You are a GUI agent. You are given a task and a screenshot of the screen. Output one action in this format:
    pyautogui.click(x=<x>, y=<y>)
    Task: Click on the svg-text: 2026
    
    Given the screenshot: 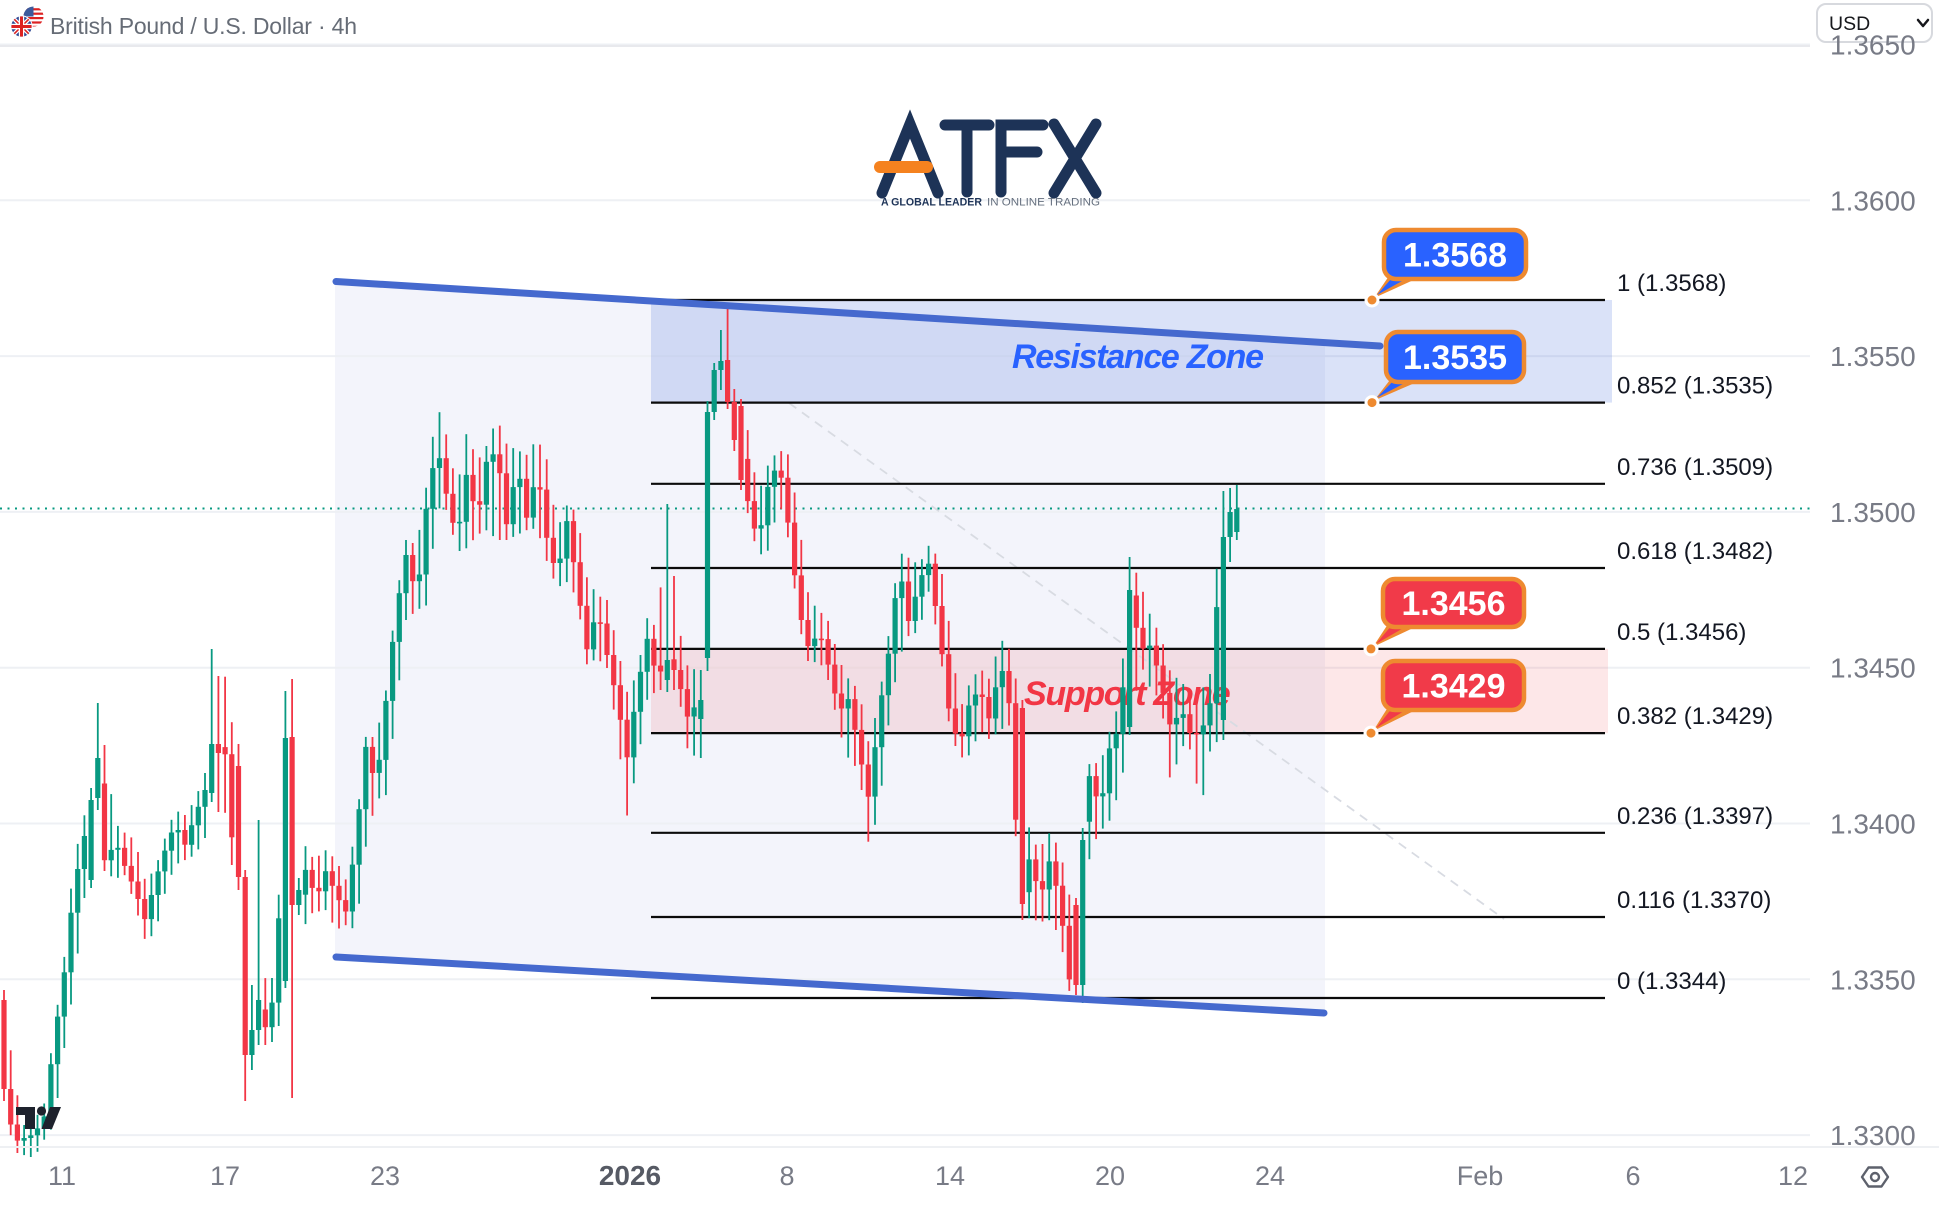 What is the action you would take?
    pyautogui.click(x=630, y=1175)
    